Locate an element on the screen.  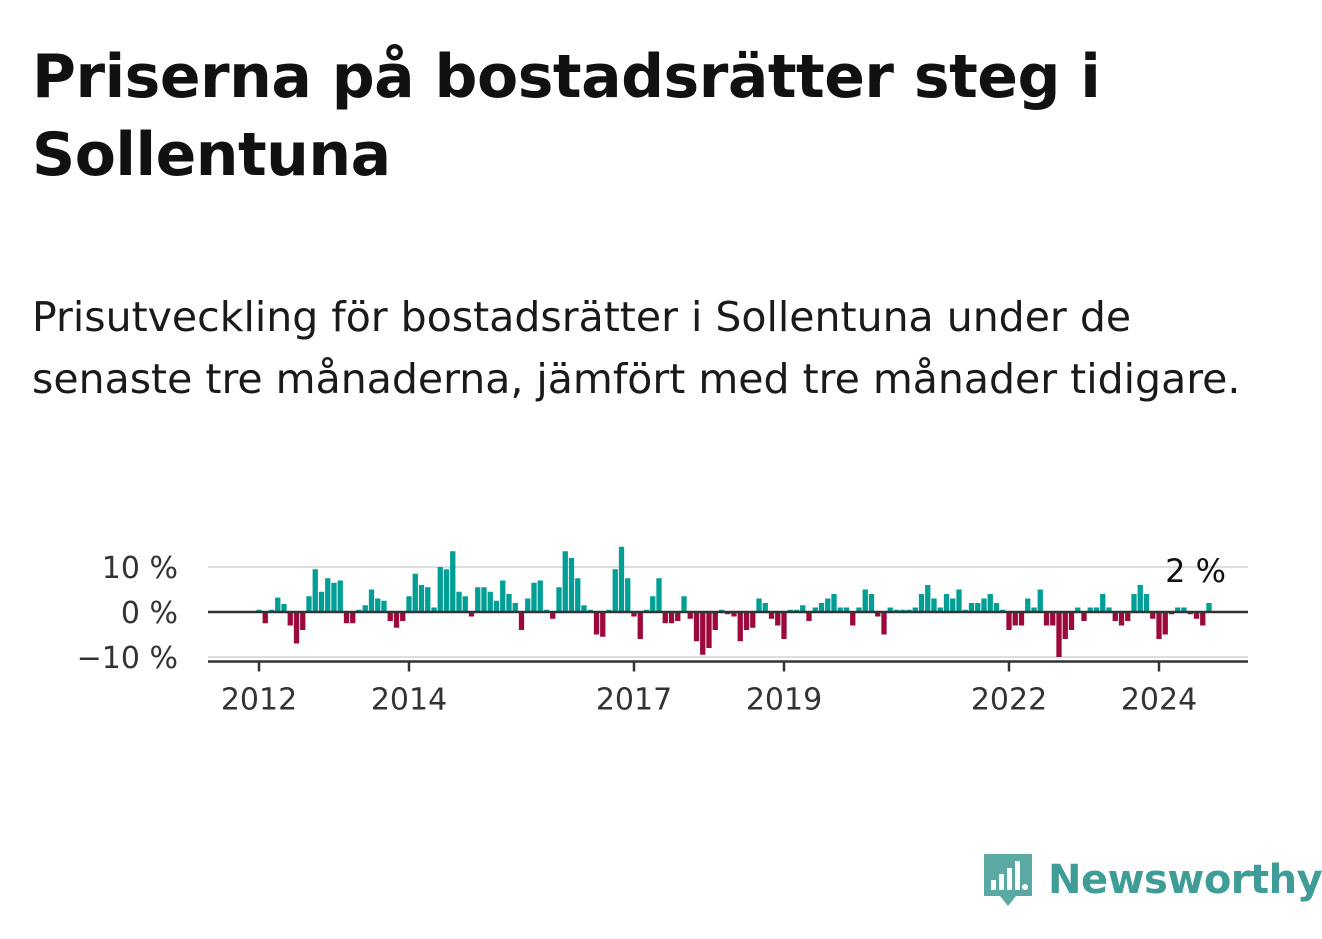
x-tick-label: 2014 is located at coordinates (409, 700).